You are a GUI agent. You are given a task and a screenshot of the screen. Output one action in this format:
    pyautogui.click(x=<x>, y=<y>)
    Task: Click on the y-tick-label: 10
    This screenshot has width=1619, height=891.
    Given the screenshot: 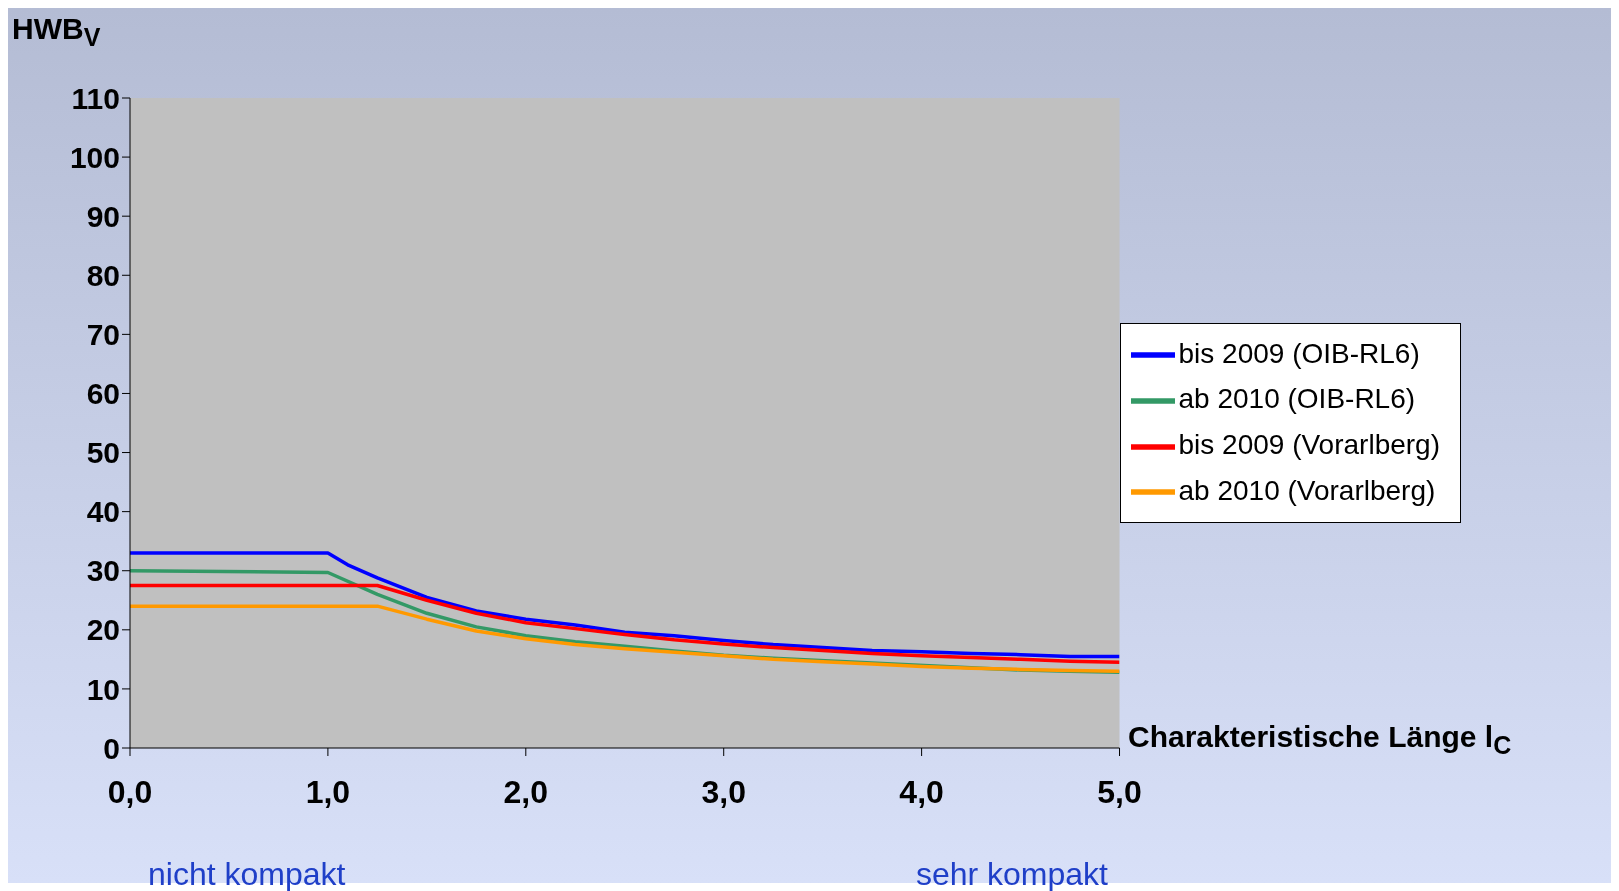 What is the action you would take?
    pyautogui.click(x=103, y=689)
    